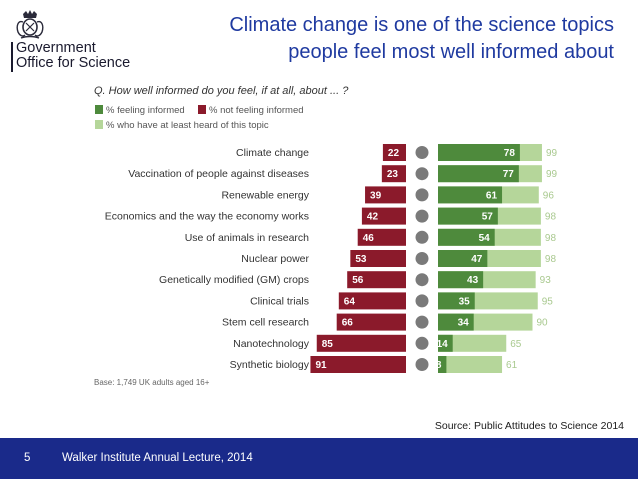 This screenshot has width=638, height=479. What do you see at coordinates (548, 301) in the screenshot?
I see `label-heard: 95` at bounding box center [548, 301].